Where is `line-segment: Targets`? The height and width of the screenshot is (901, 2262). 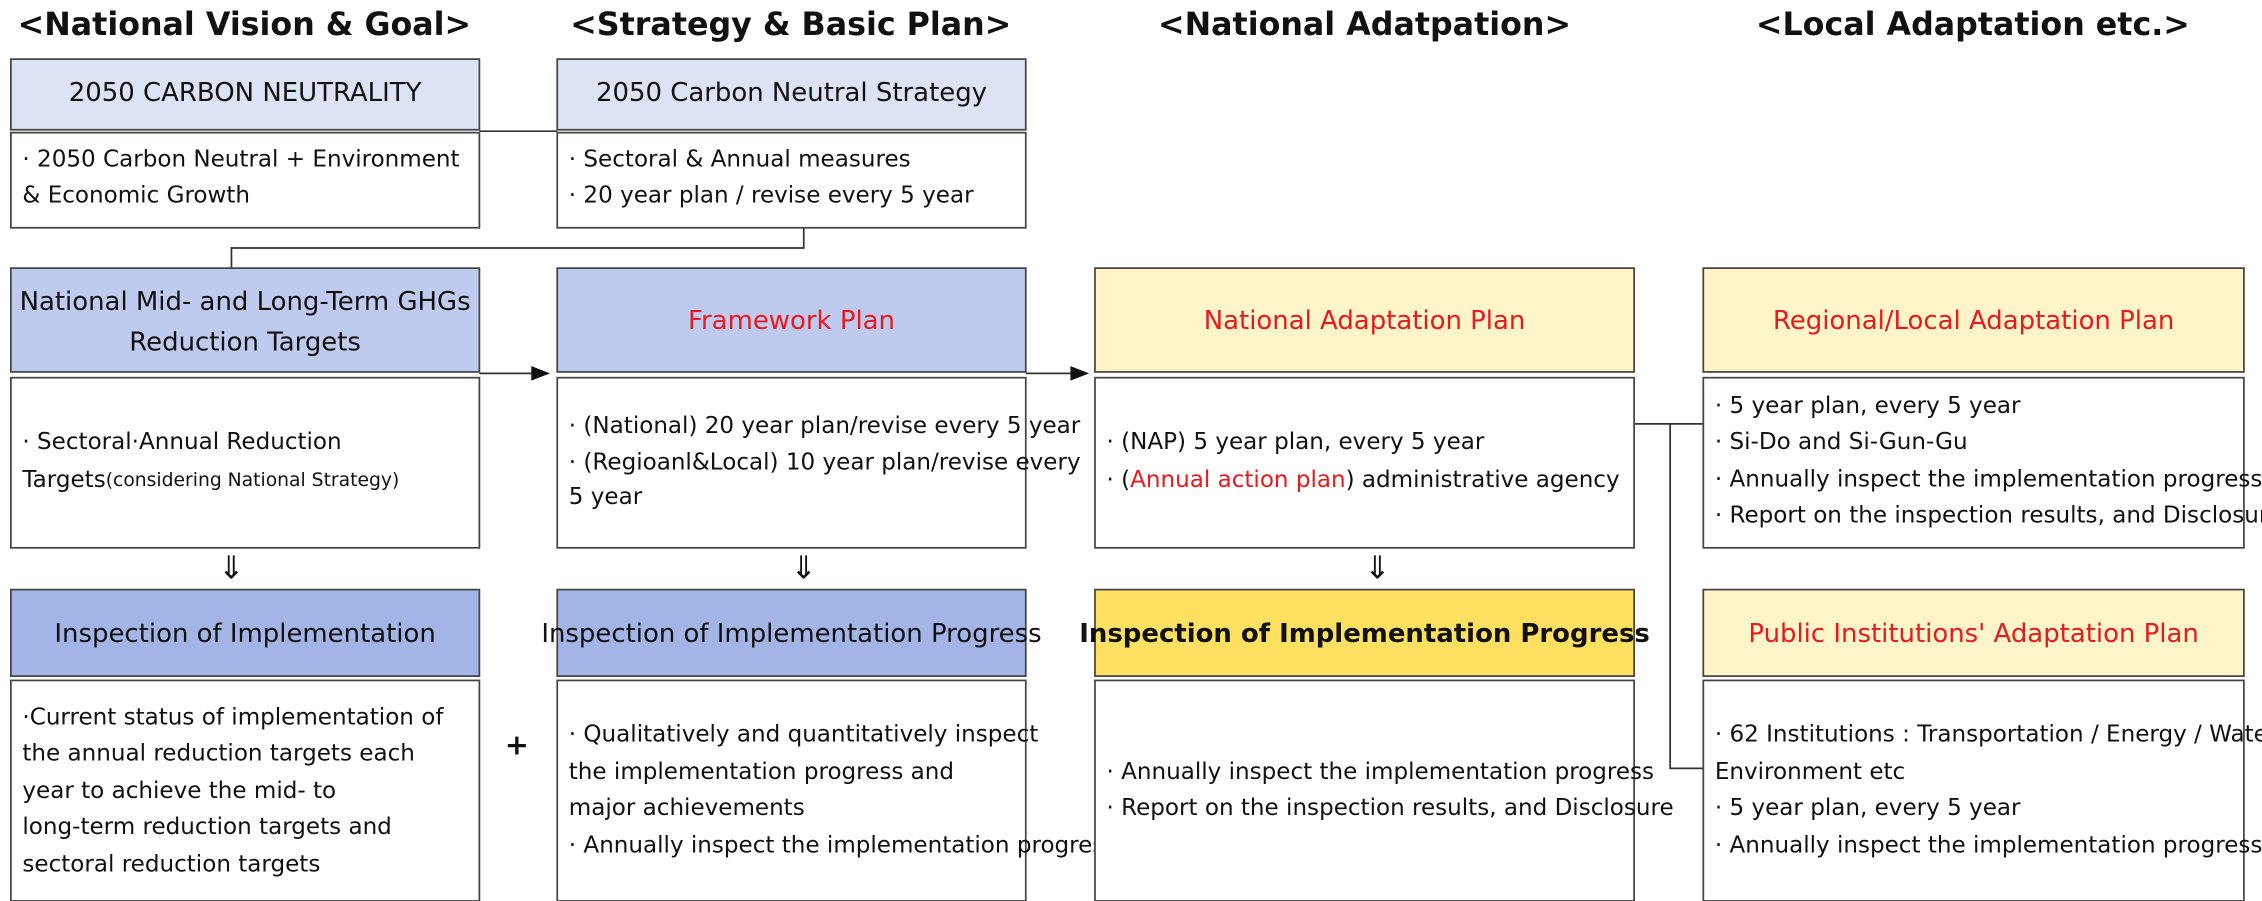
line-segment: Targets is located at coordinates (63, 480).